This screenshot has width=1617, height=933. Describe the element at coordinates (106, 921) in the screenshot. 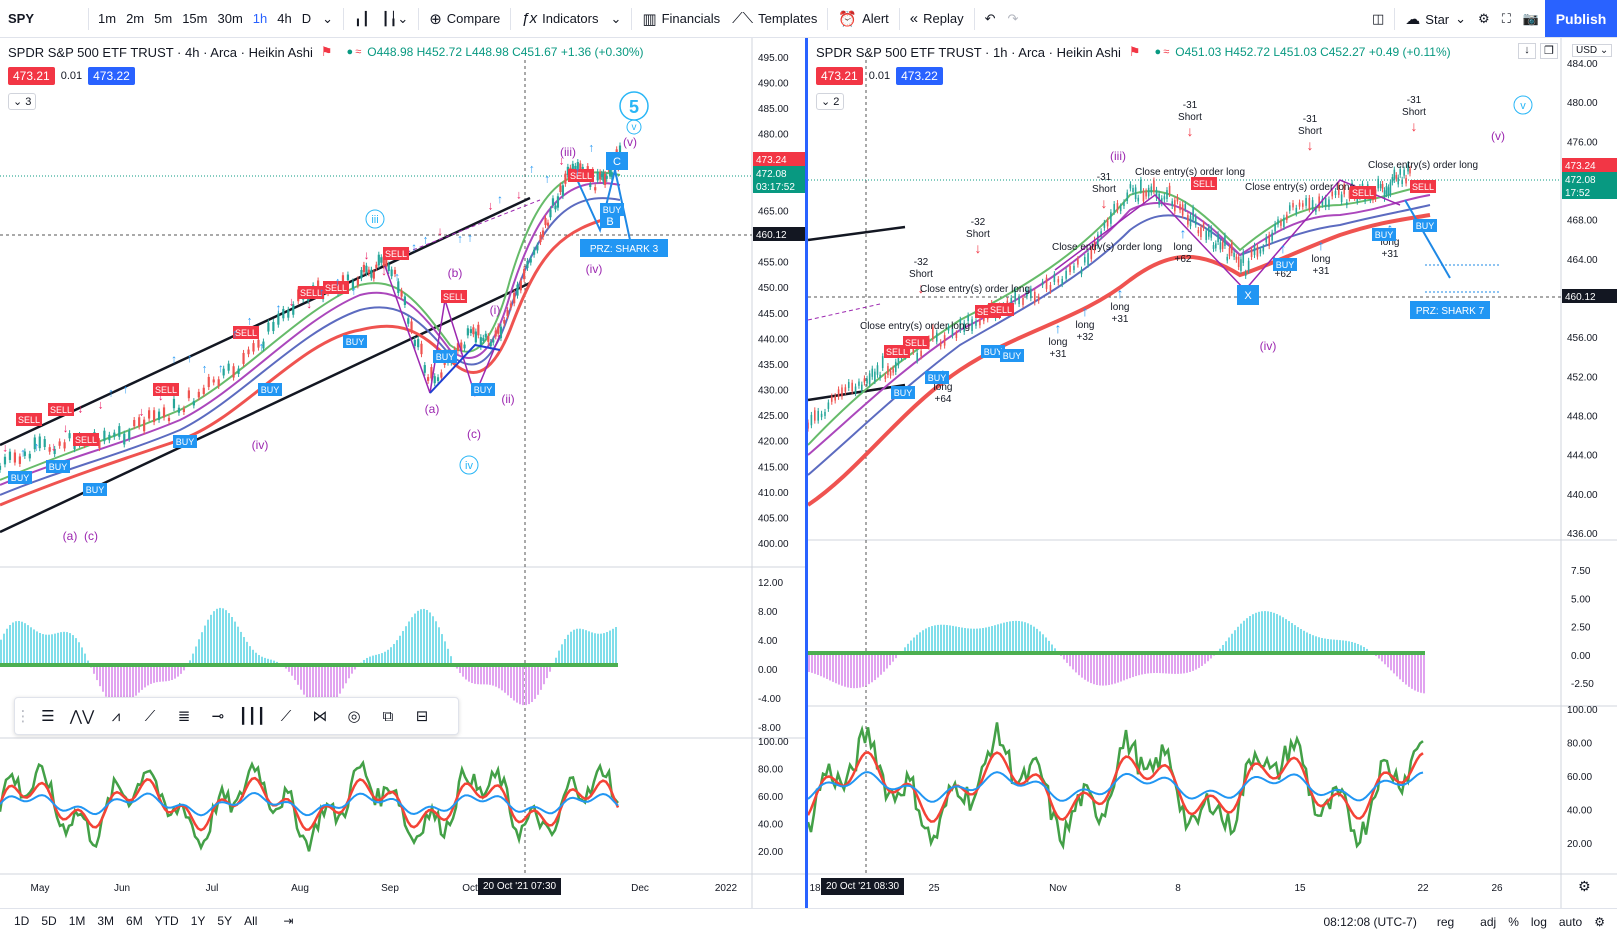

I see `range-3m: 3M` at that location.